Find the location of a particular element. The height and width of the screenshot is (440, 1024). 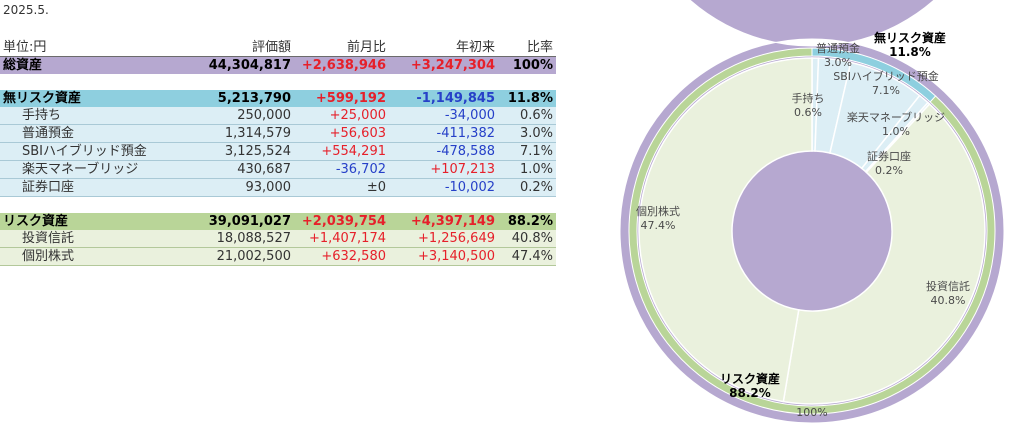

header-mom: 前月比 is located at coordinates (366, 47).